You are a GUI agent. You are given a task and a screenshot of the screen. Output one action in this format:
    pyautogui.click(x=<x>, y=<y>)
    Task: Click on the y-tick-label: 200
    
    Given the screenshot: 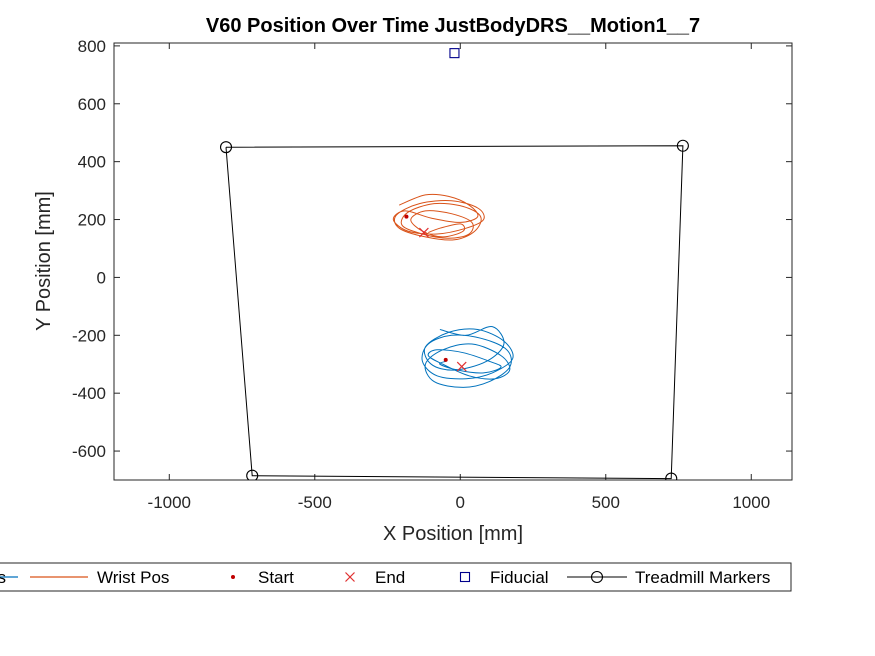 What is the action you would take?
    pyautogui.click(x=92, y=220)
    